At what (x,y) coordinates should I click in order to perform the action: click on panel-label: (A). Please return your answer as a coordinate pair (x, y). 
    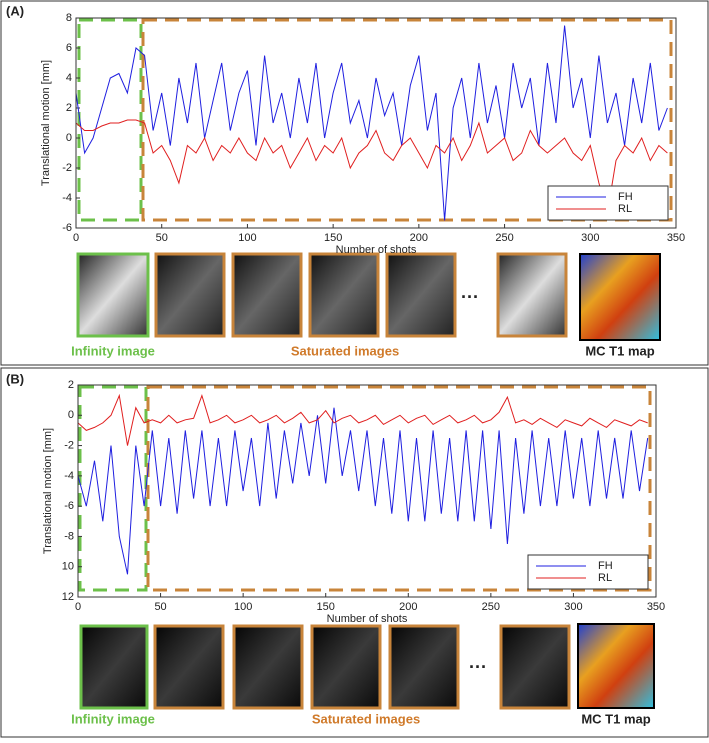
    Looking at the image, I should click on (15, 10).